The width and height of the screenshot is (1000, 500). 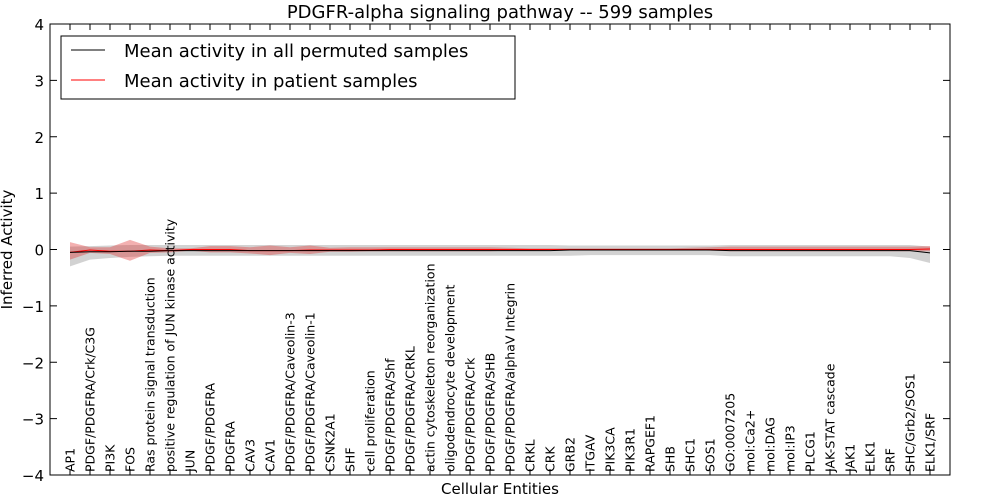 I want to click on permuted-mean-line, so click(x=500, y=251).